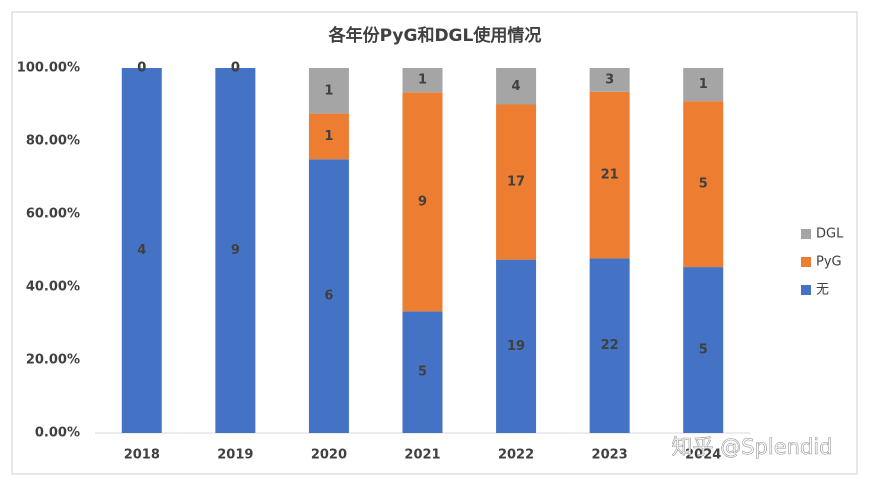 This screenshot has height=490, width=870. What do you see at coordinates (235, 455) in the screenshot?
I see `x-tick-label: 2019` at bounding box center [235, 455].